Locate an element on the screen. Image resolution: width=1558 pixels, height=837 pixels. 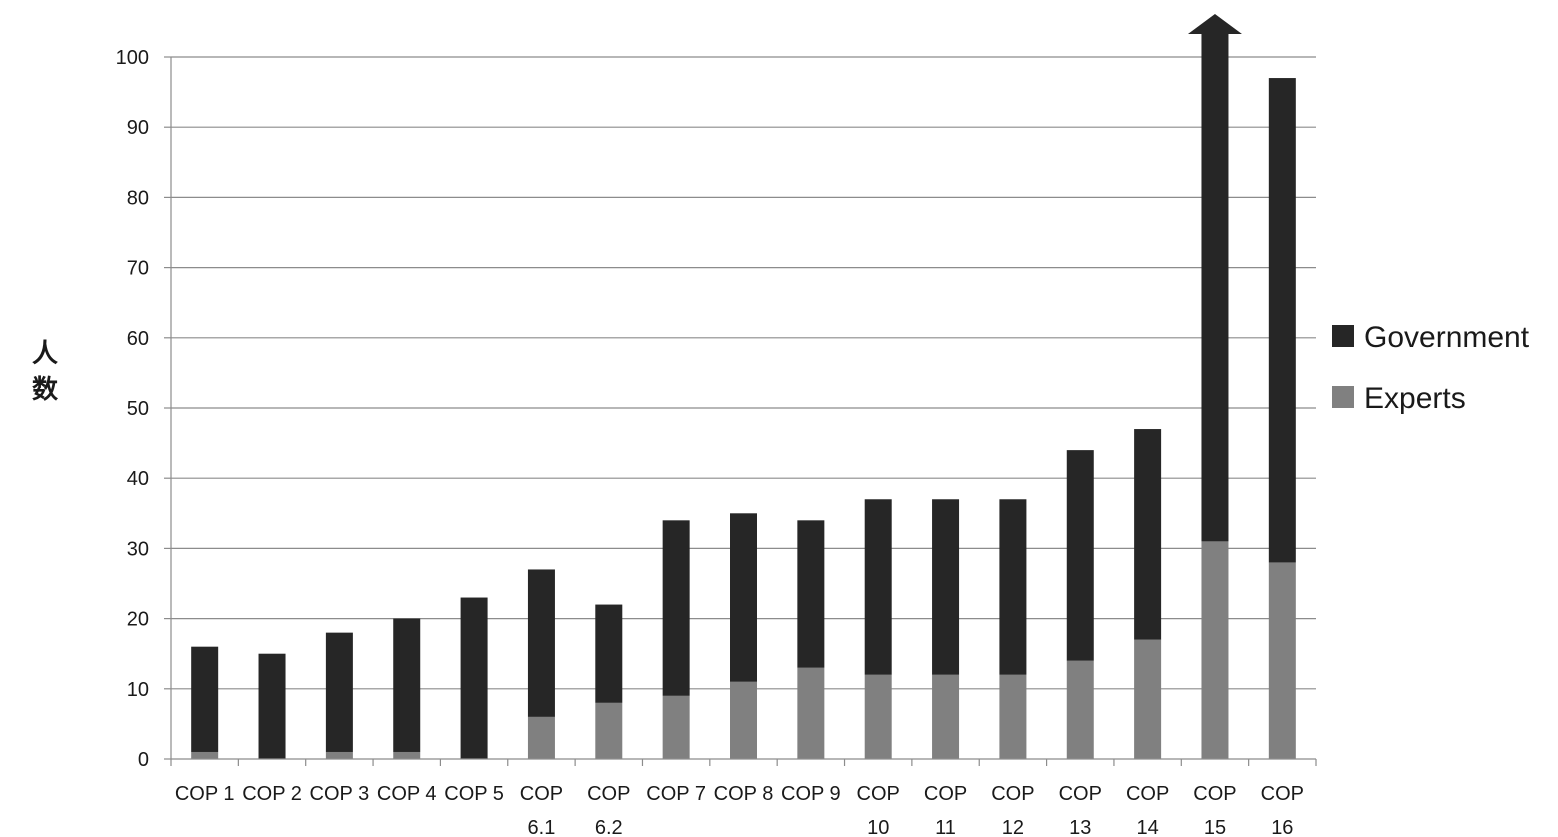
legend-label-experts: Experts is located at coordinates (1415, 398).